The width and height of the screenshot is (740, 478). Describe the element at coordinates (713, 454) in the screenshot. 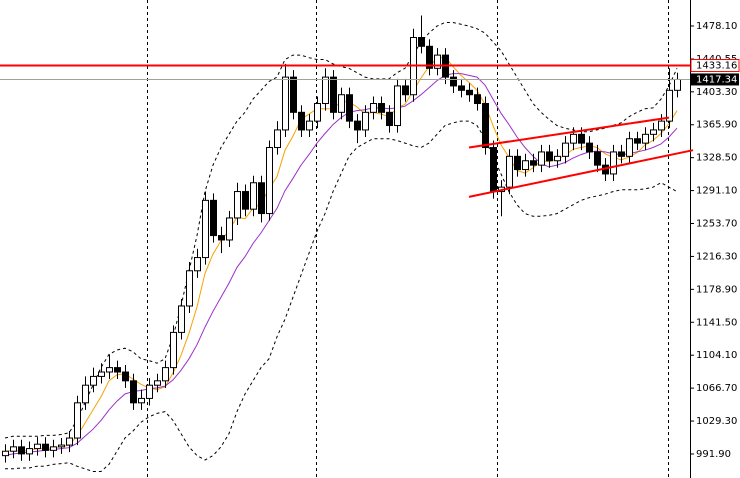

I see `y-tick-label: 991.90` at that location.